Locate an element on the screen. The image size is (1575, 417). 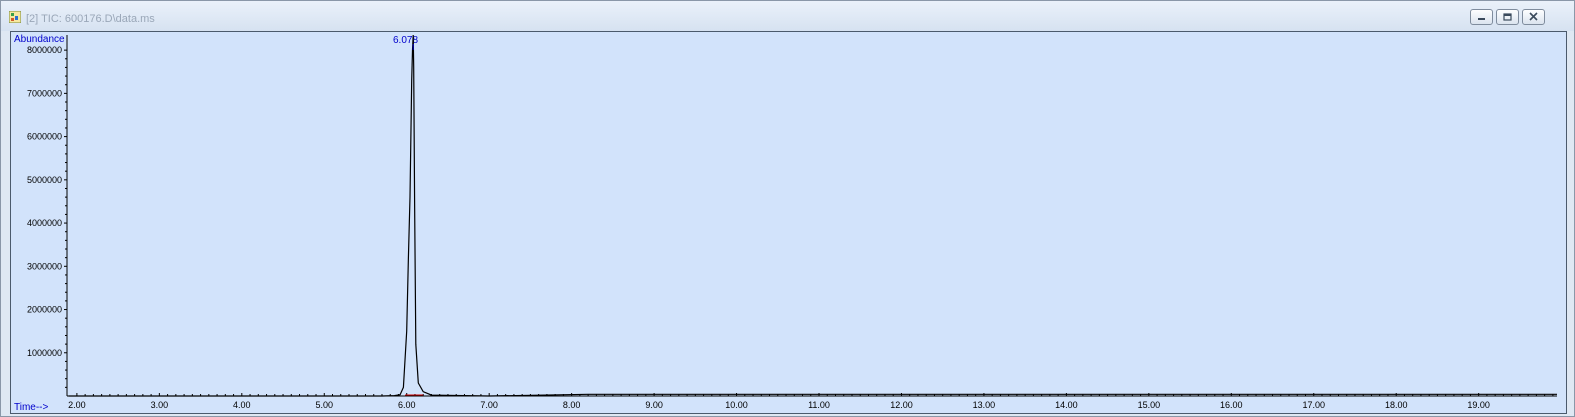
y-tick-label: 5000000 is located at coordinates (44, 180).